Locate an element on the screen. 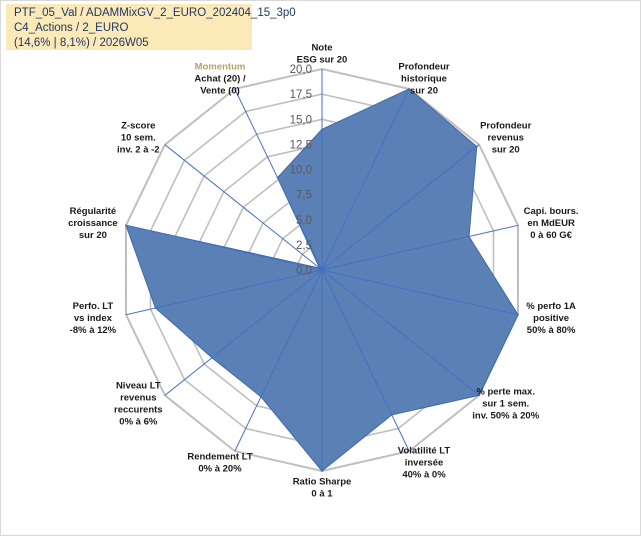 The width and height of the screenshot is (641, 536). performance-week: (14,6% | 8,1%) / 2026W05 is located at coordinates (81, 43).